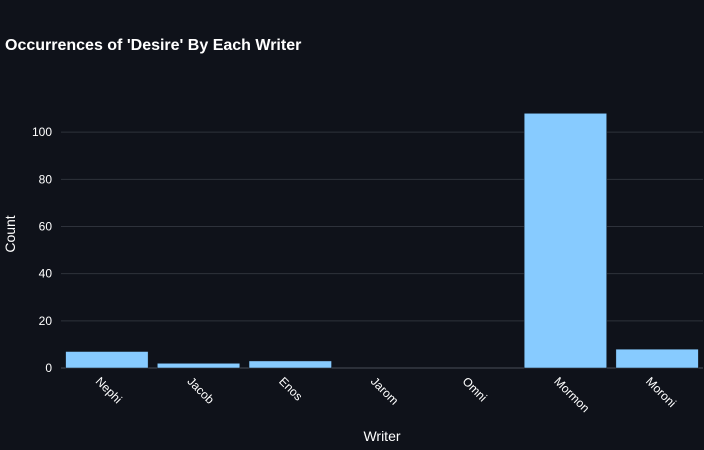  Describe the element at coordinates (46, 179) in the screenshot. I see `y-tick-label: 80` at that location.